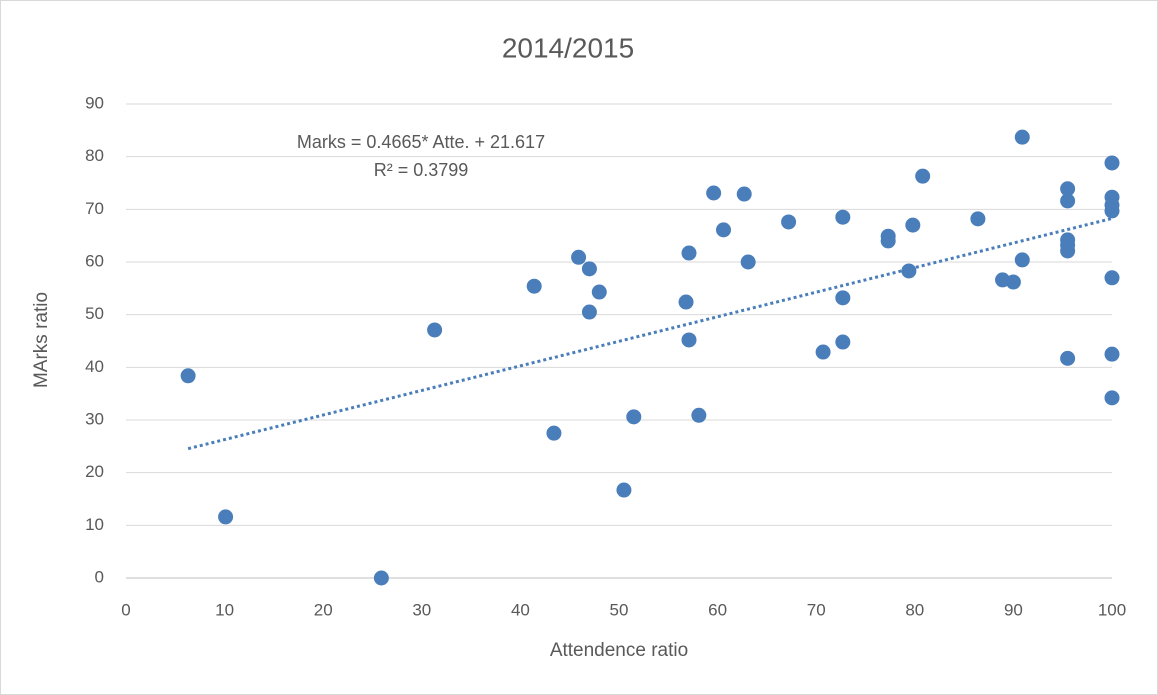  I want to click on y-tick-label: 30, so click(94, 418).